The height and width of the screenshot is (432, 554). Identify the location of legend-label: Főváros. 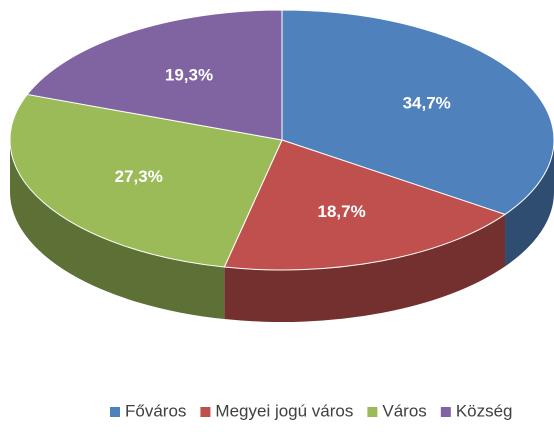
(155, 410).